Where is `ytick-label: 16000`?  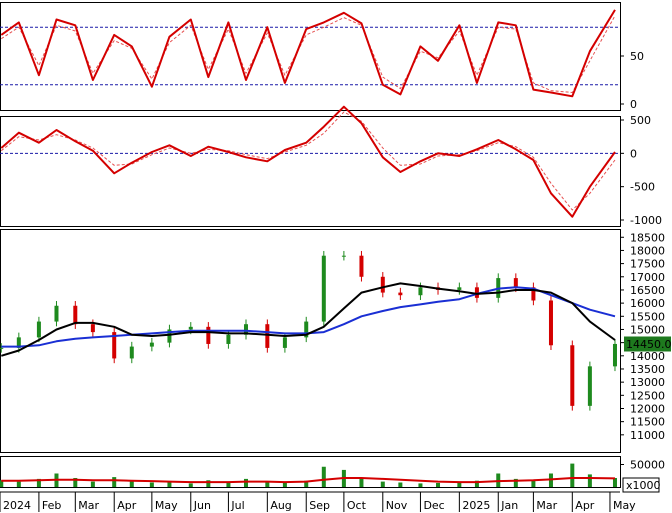
ytick-label: 16000 is located at coordinates (647, 303).